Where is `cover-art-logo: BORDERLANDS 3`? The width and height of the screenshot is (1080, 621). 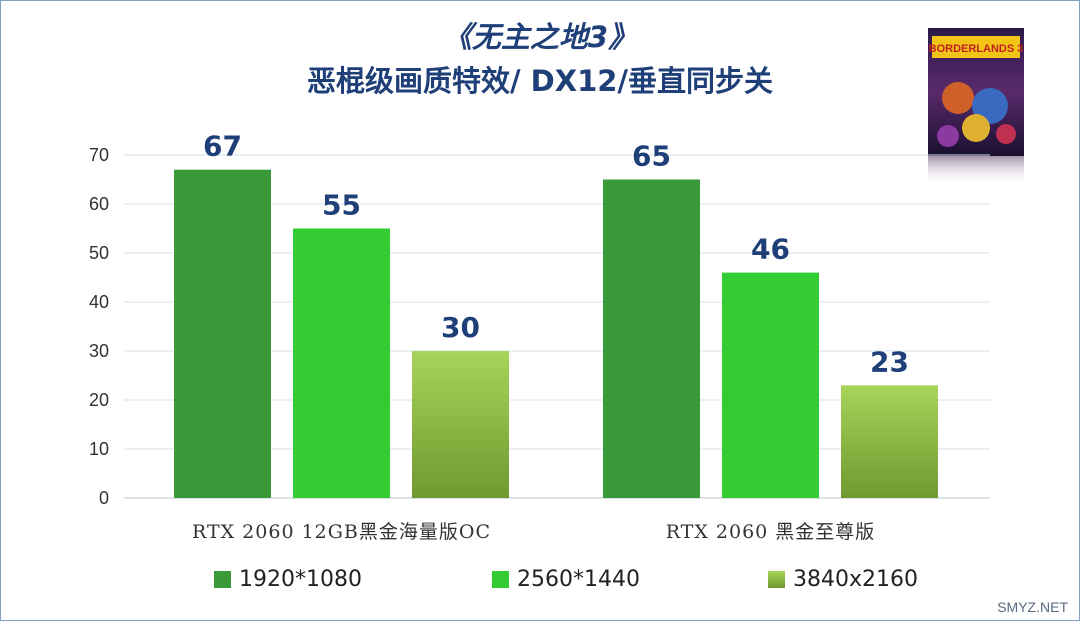
cover-art-logo: BORDERLANDS 3 is located at coordinates (976, 49).